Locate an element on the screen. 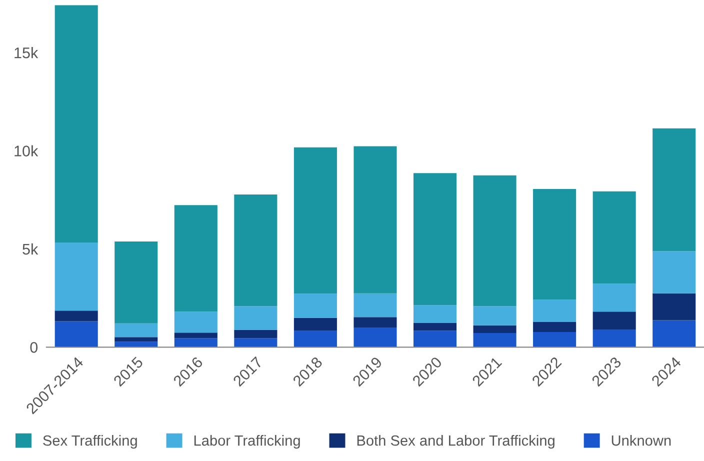 The image size is (704, 461). y-tick-label: 10k is located at coordinates (26, 150).